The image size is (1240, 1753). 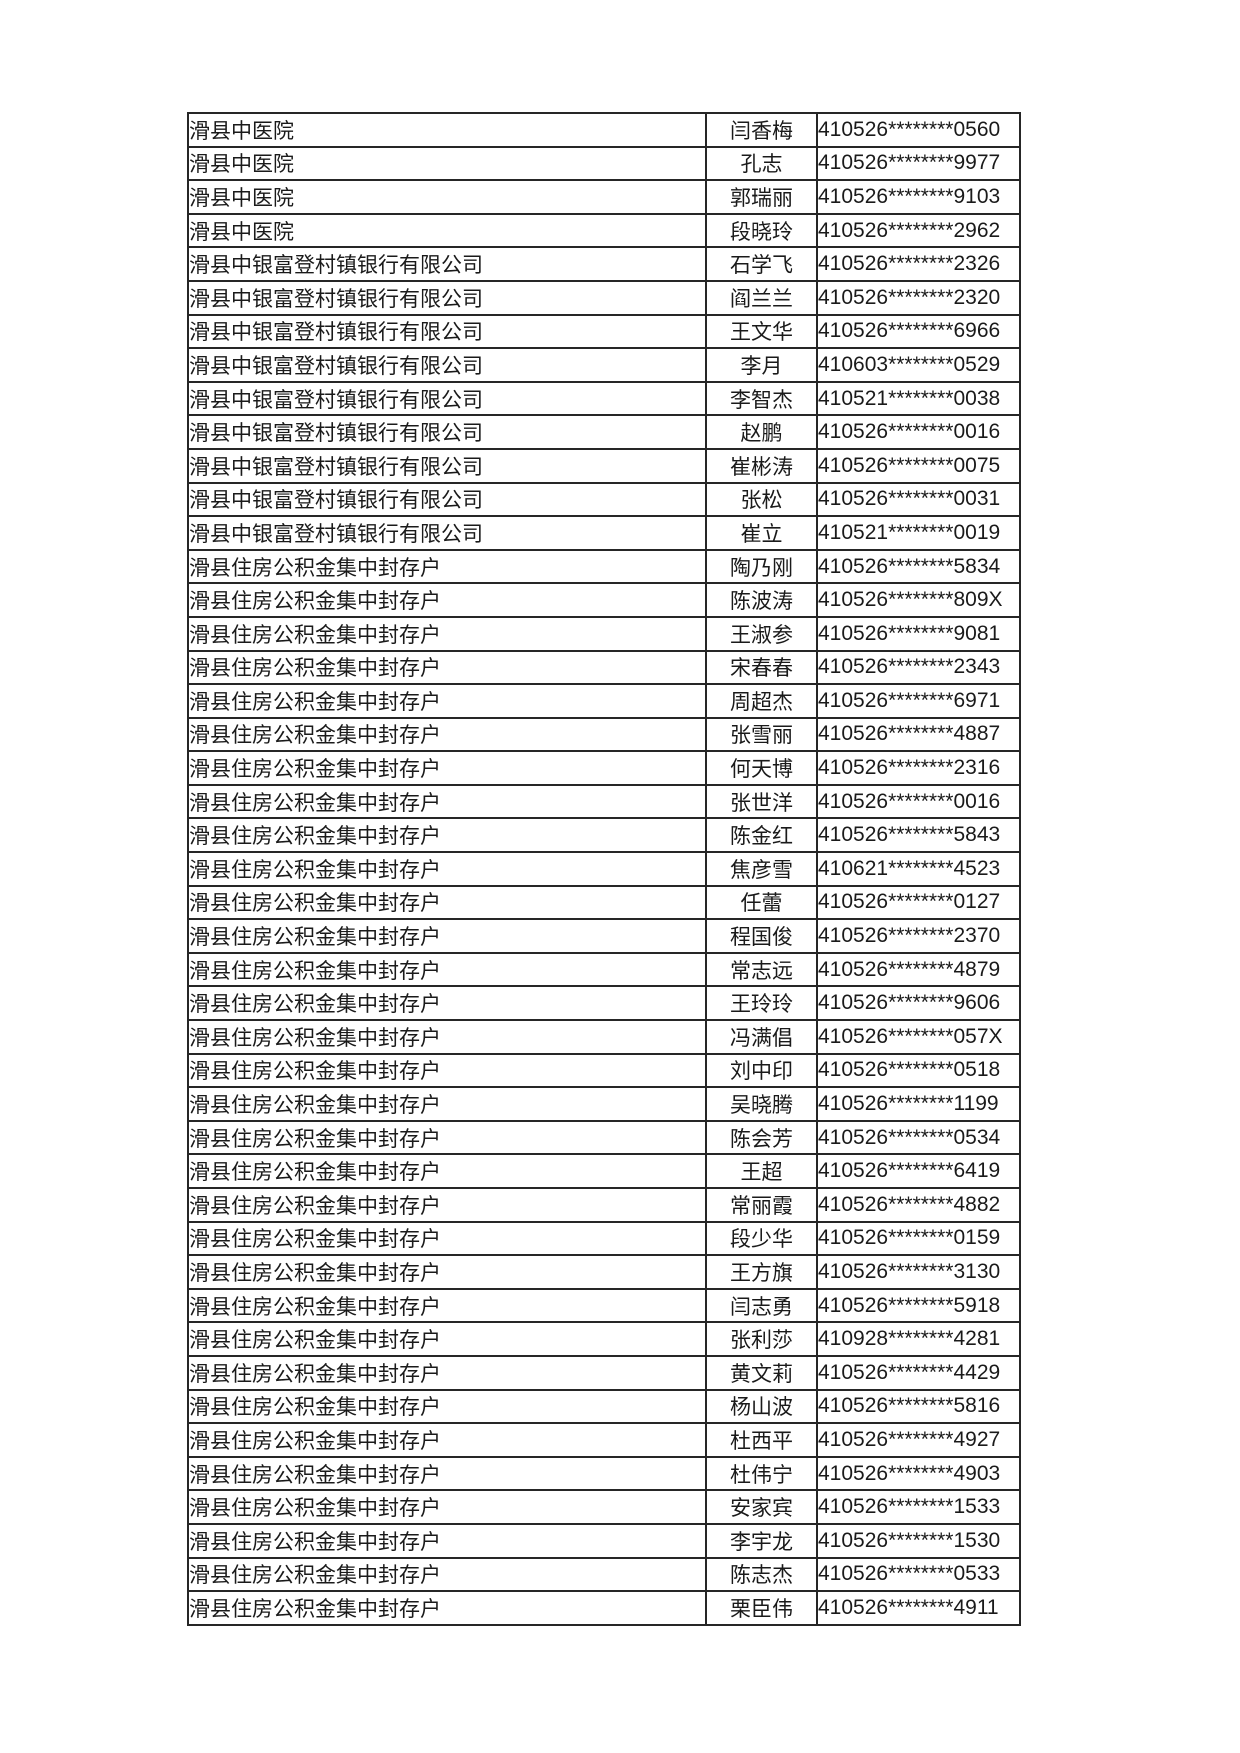 What do you see at coordinates (761, 1171) in the screenshot?
I see `person-name-cell: 王超` at bounding box center [761, 1171].